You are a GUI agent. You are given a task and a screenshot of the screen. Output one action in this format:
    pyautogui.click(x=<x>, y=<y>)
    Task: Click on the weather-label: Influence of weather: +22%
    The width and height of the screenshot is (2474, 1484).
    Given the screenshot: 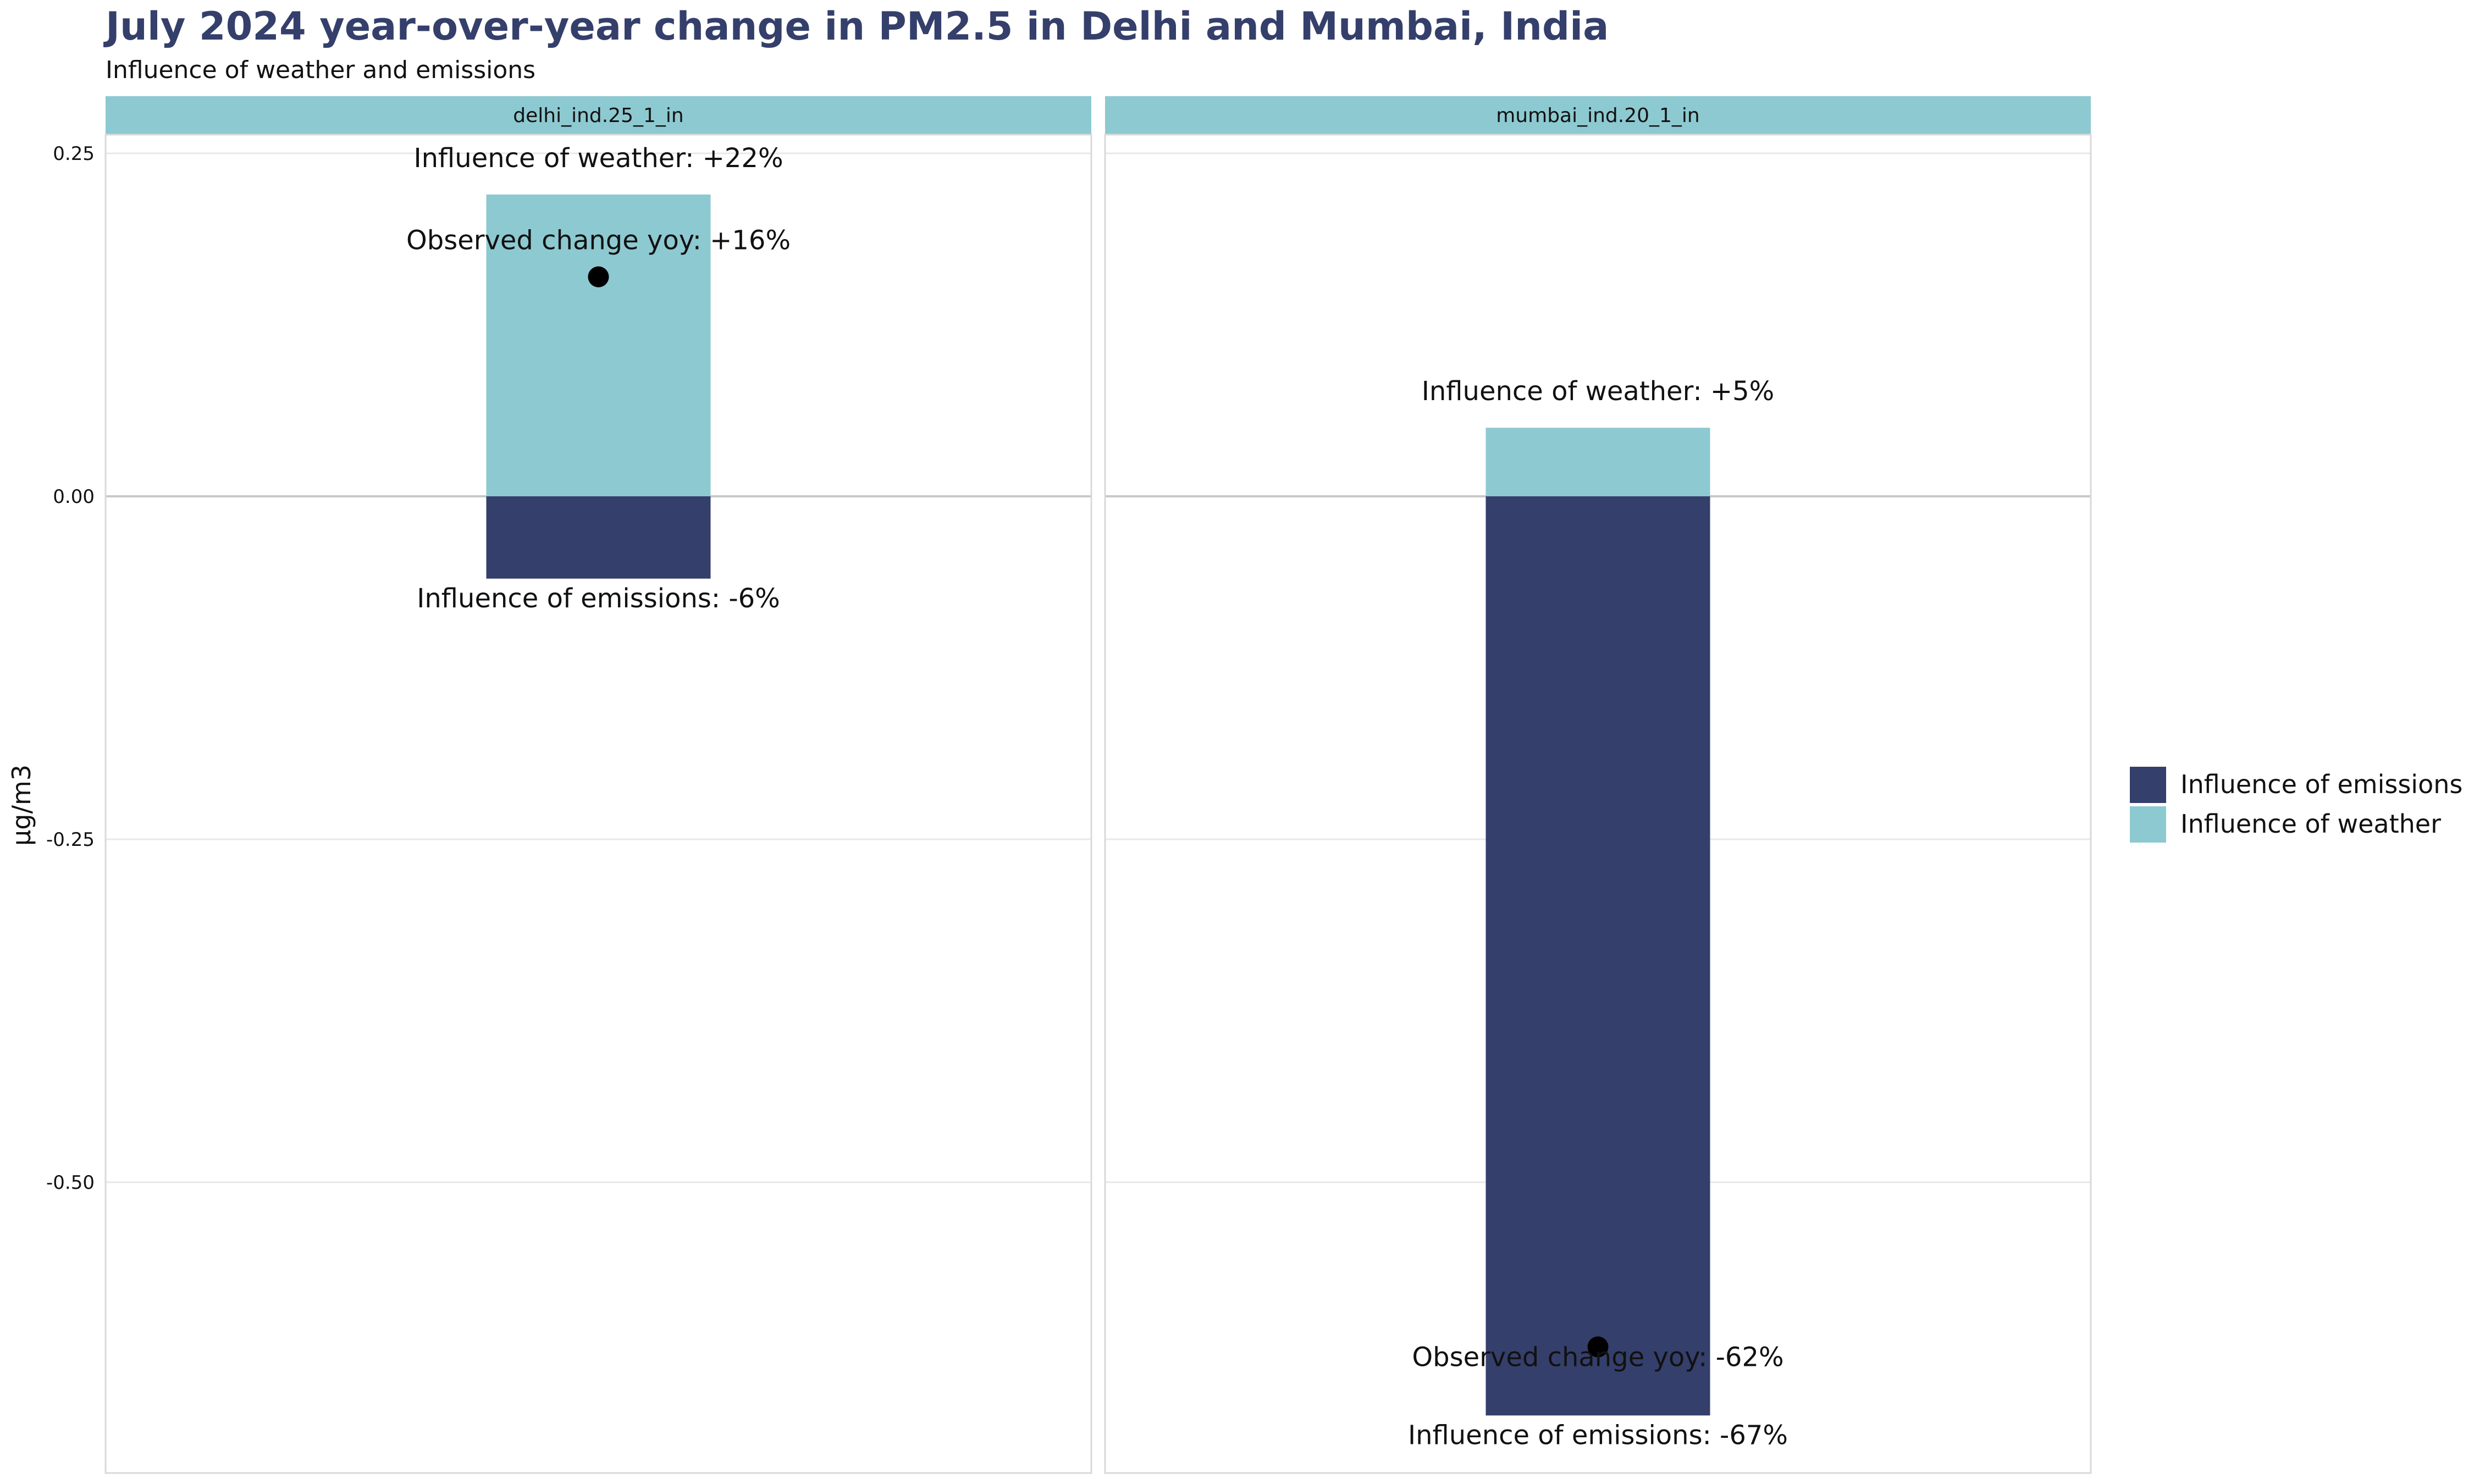 What is the action you would take?
    pyautogui.click(x=598, y=158)
    